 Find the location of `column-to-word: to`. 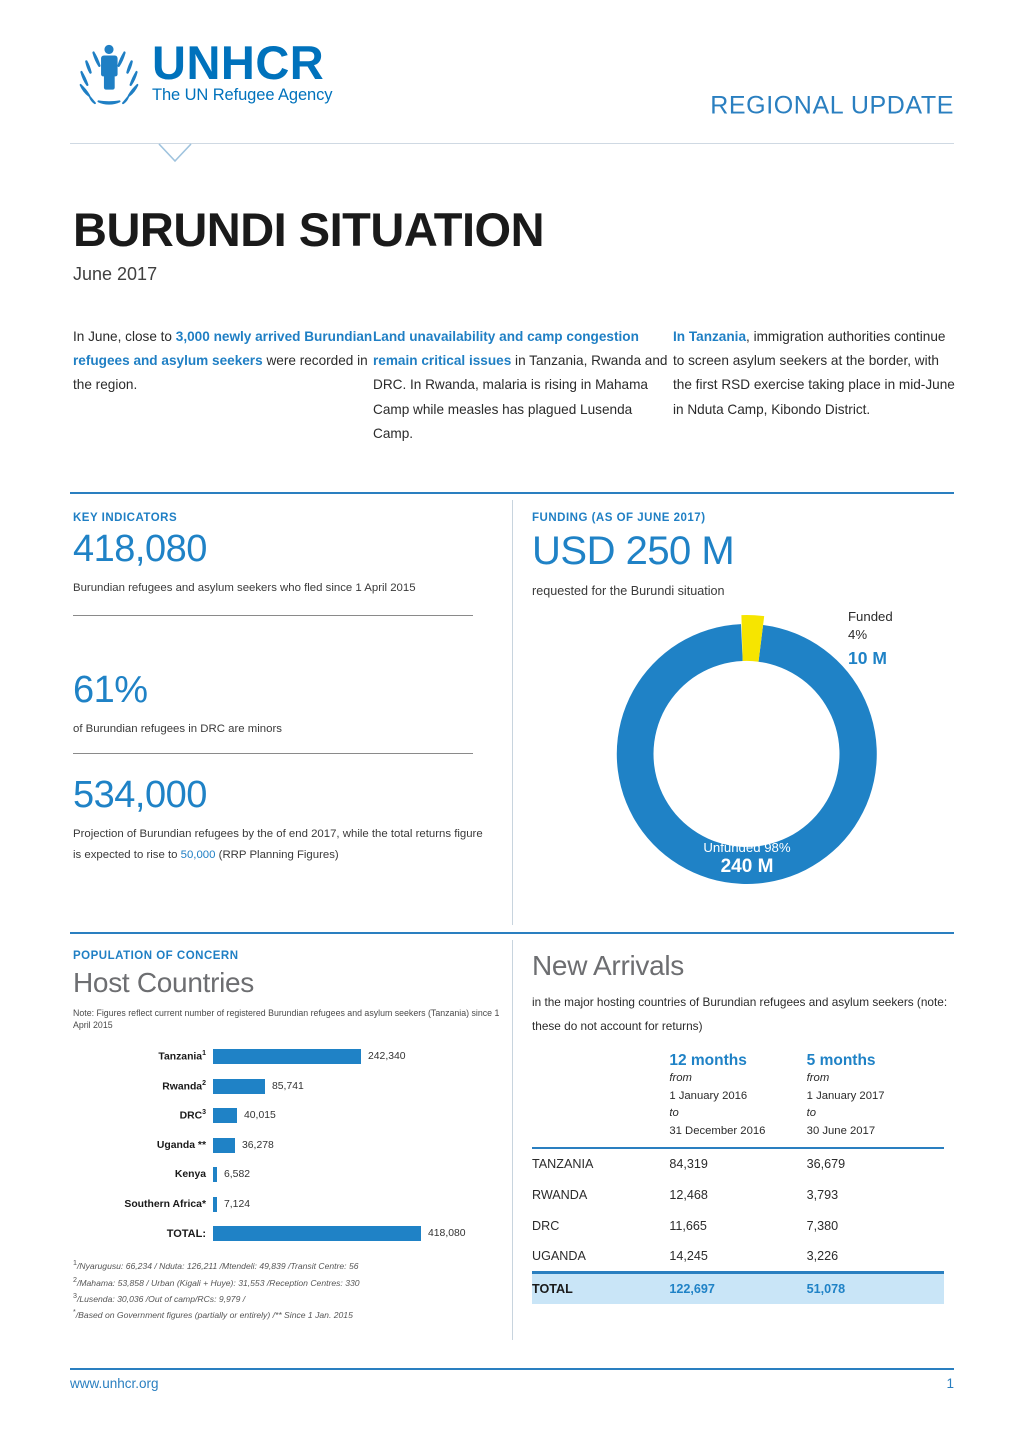

column-to-word: to is located at coordinates (674, 1113).